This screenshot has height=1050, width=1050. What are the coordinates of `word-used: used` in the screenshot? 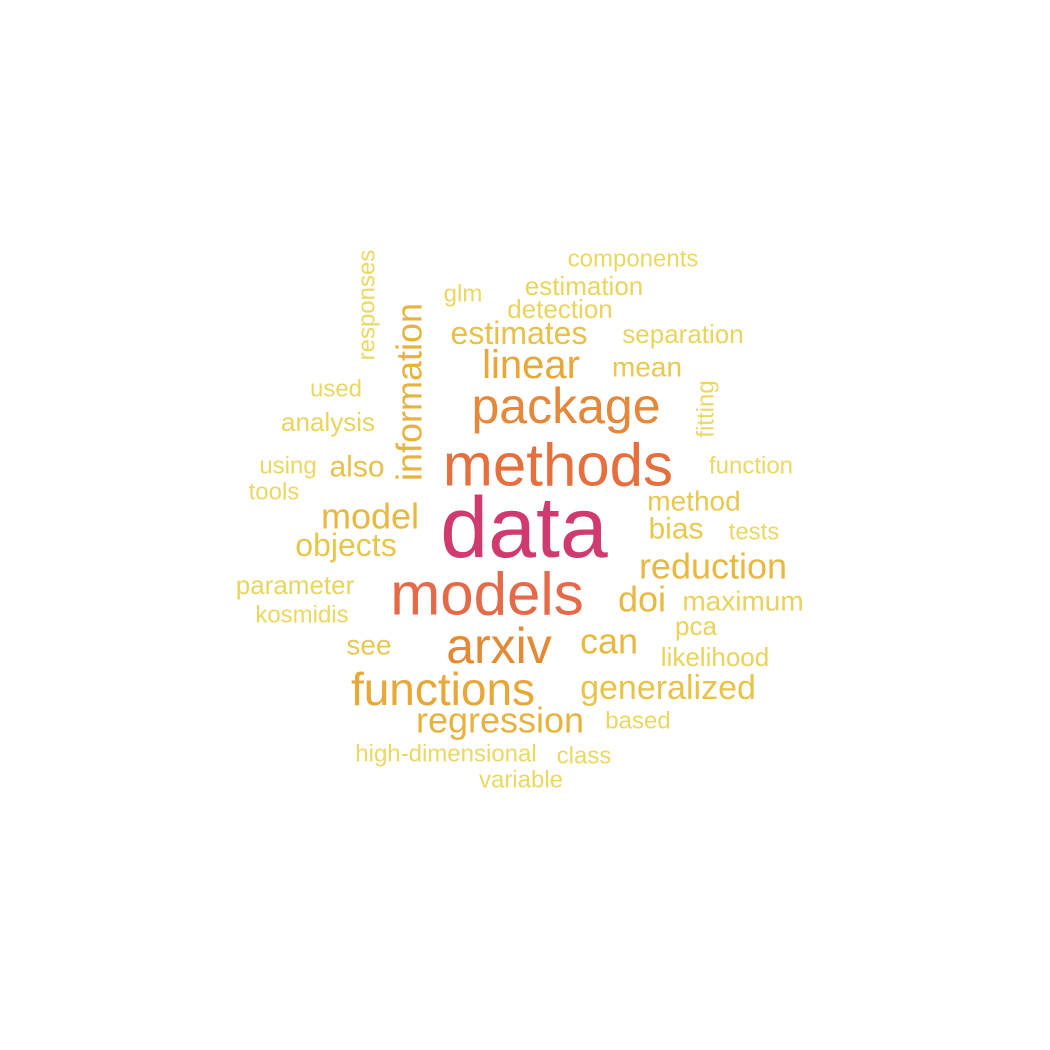 It's located at (336, 389).